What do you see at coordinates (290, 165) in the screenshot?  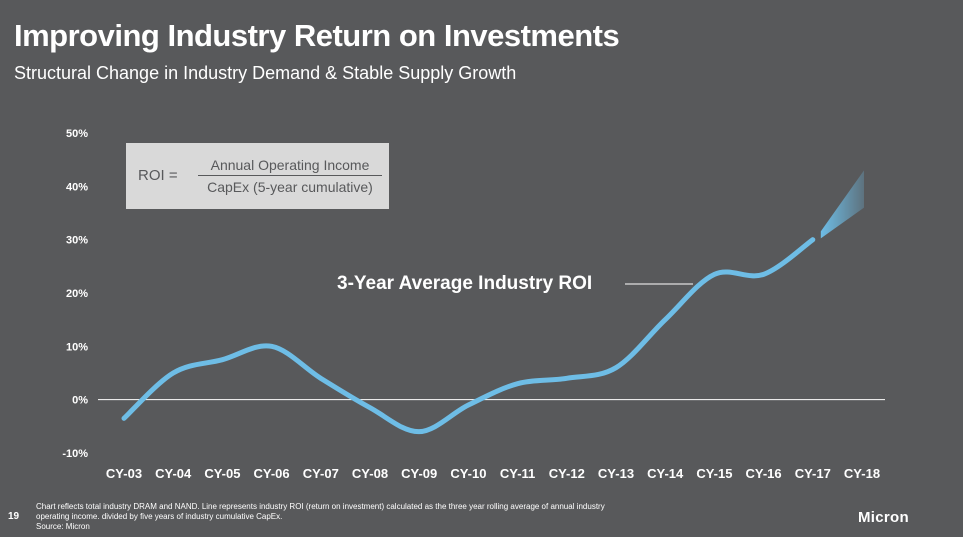 I see `formula-numerator: Annual Operating Income` at bounding box center [290, 165].